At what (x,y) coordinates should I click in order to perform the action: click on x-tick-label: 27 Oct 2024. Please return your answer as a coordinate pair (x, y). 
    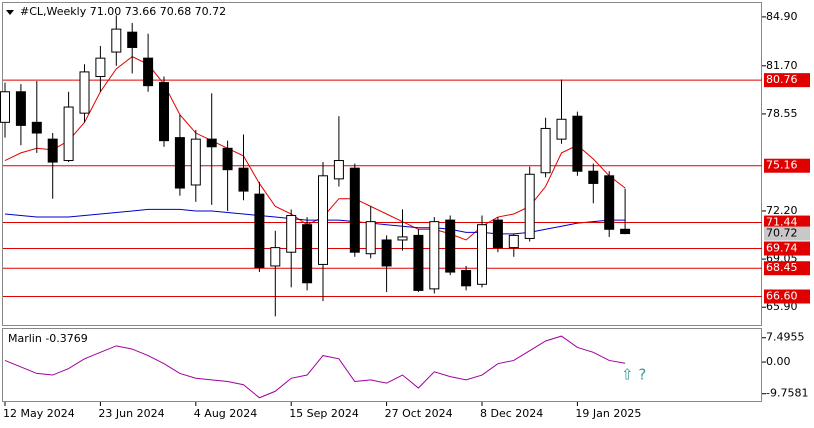
    Looking at the image, I should click on (419, 413).